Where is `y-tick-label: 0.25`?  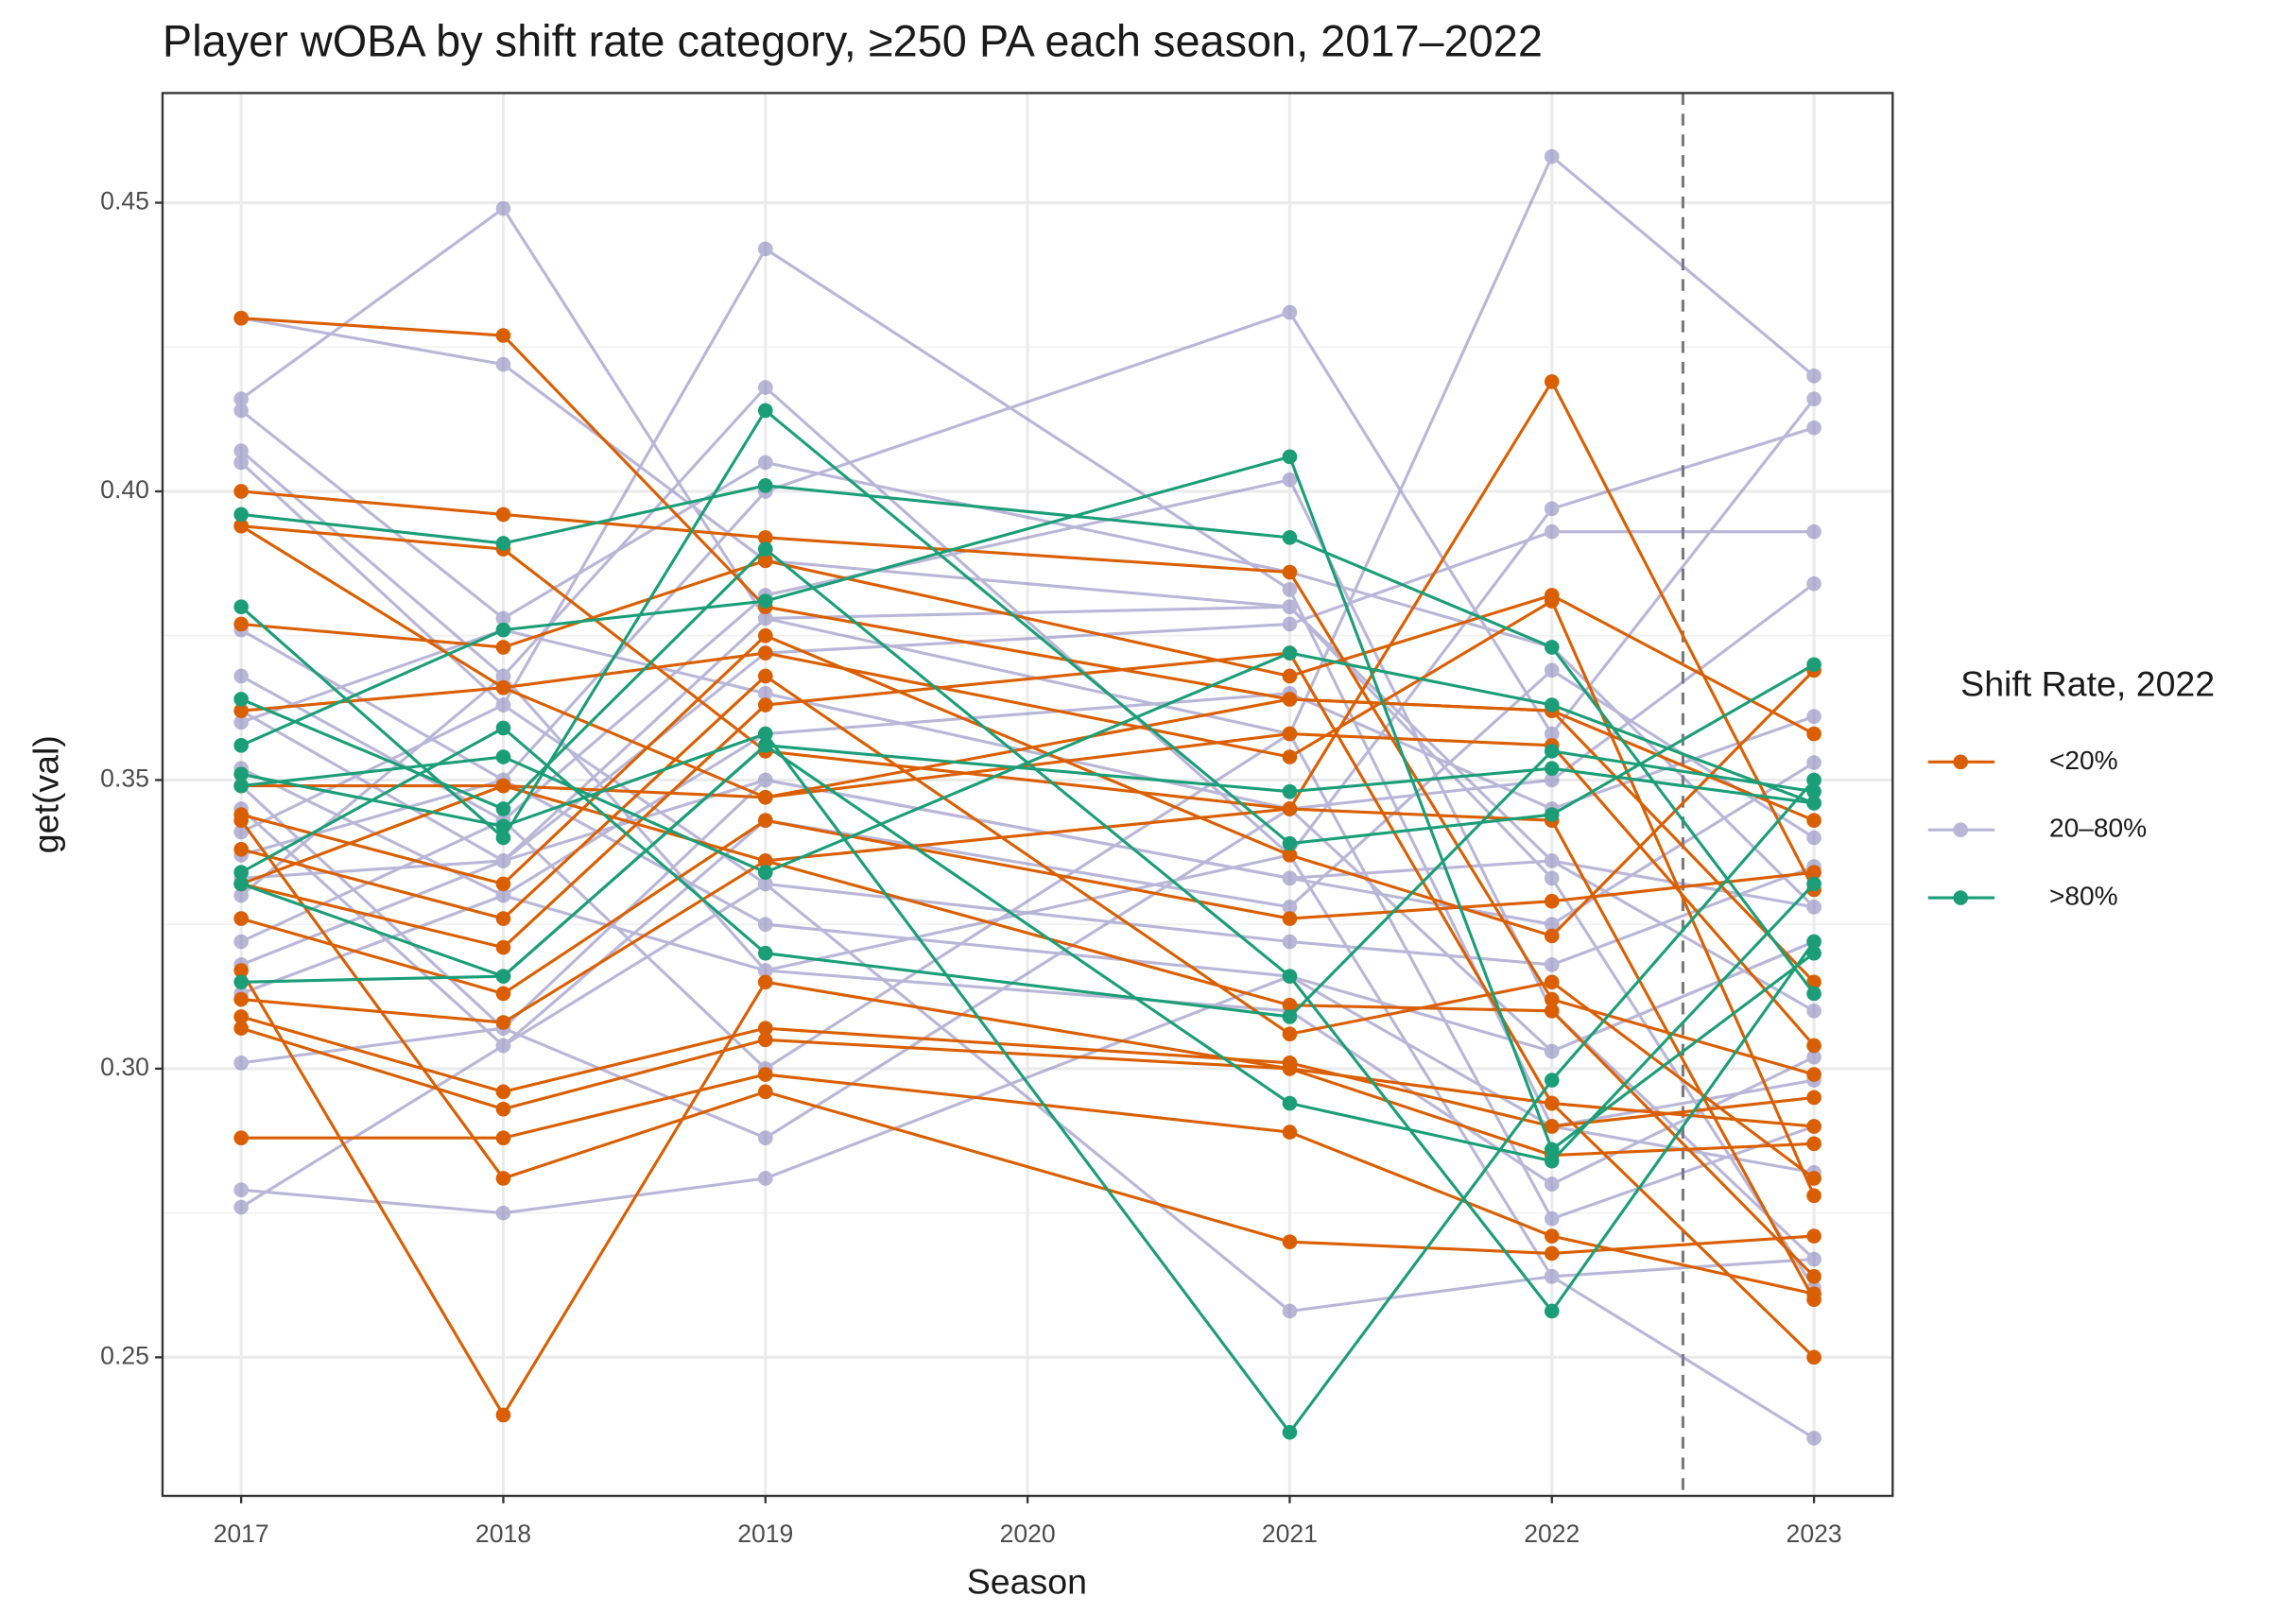
y-tick-label: 0.25 is located at coordinates (125, 1355).